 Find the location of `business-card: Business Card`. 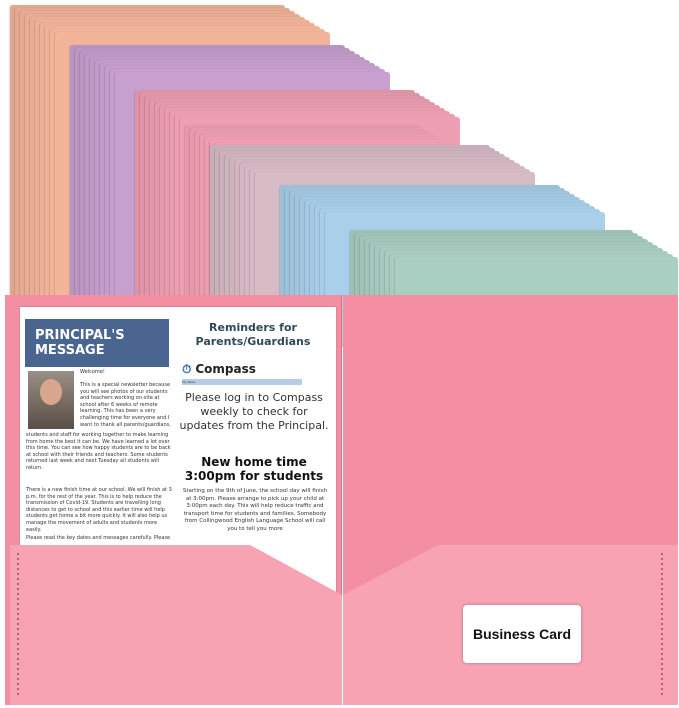

business-card: Business Card is located at coordinates (522, 634).